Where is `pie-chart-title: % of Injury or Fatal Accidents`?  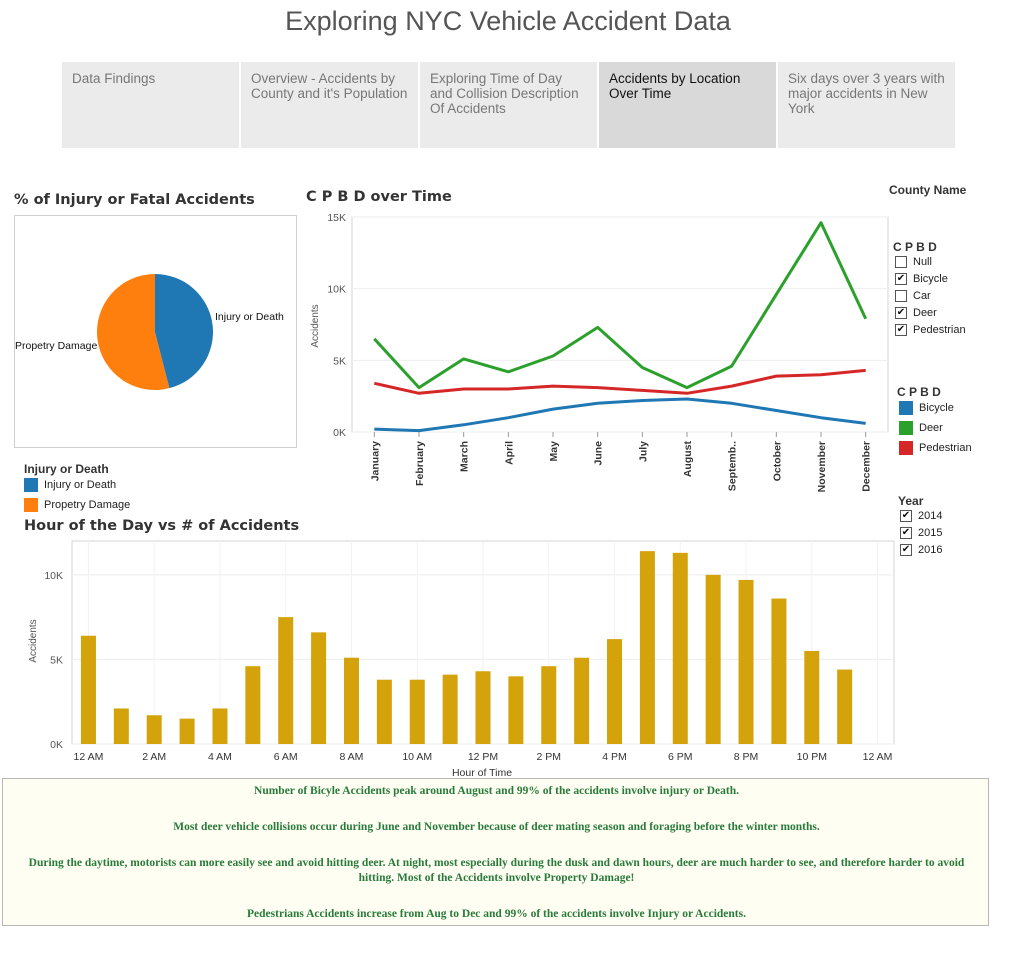 pie-chart-title: % of Injury or Fatal Accidents is located at coordinates (134, 200).